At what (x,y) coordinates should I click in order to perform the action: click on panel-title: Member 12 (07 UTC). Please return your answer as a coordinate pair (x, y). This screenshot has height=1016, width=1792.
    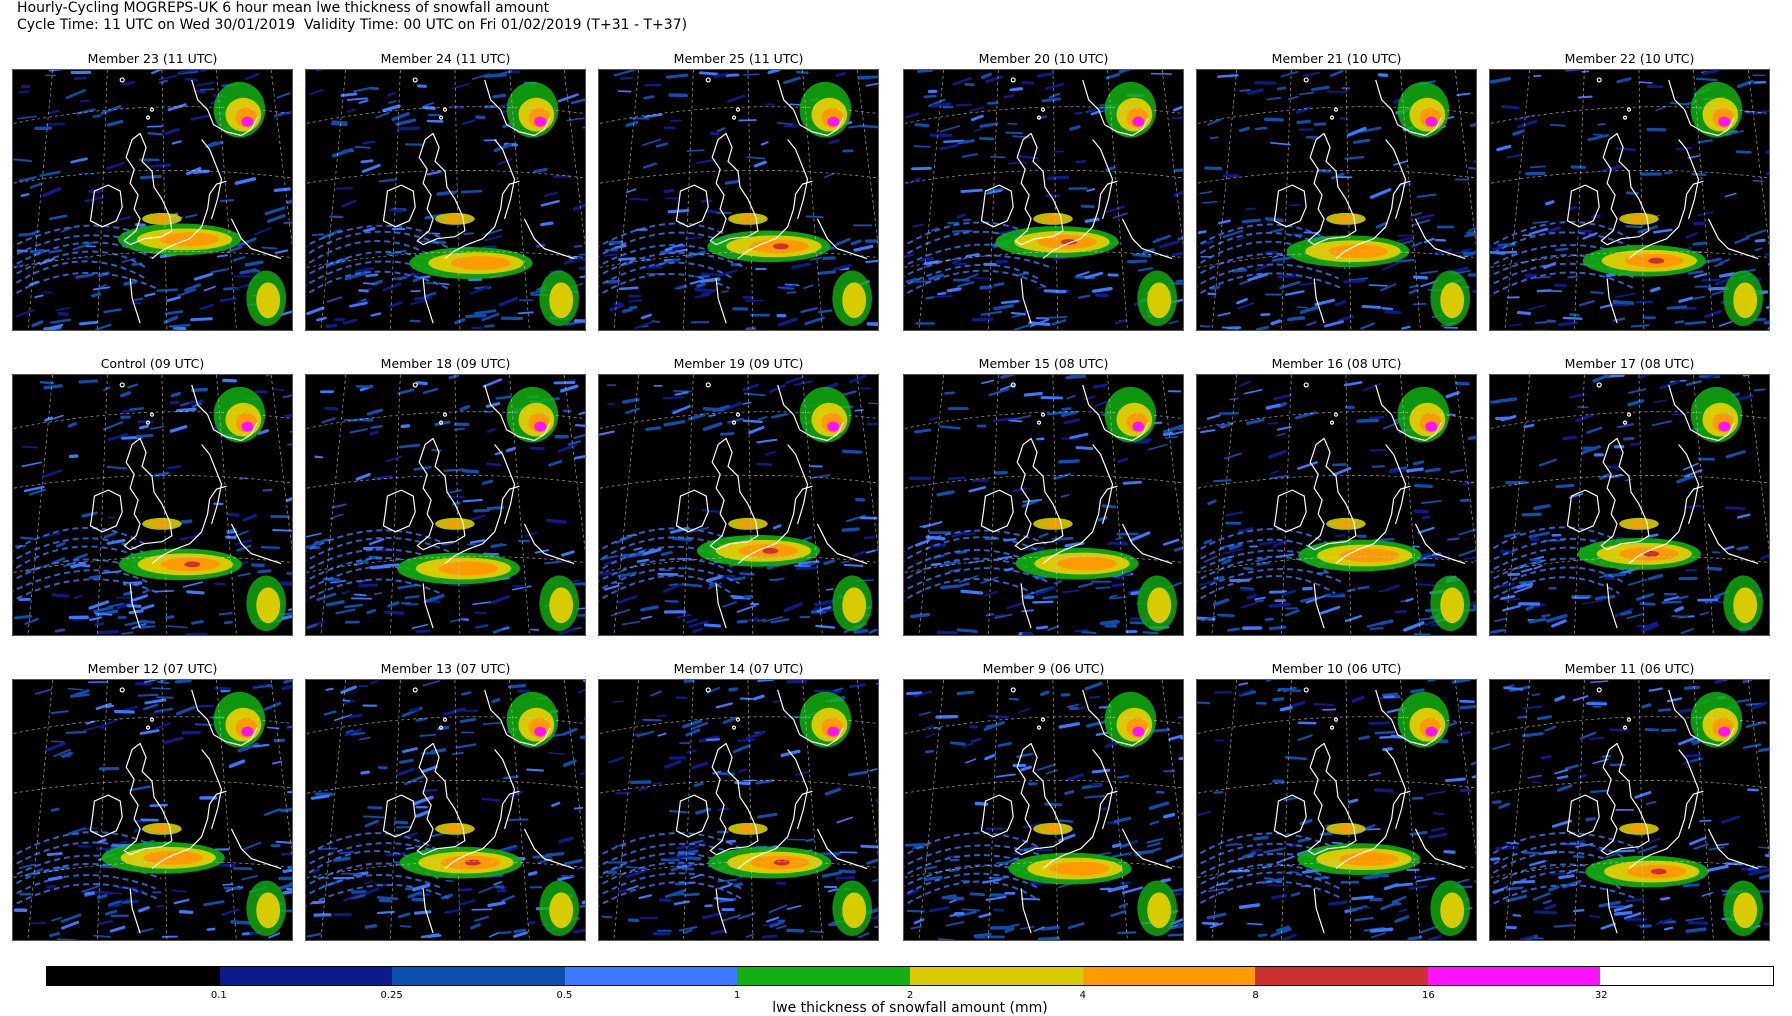
    Looking at the image, I should click on (152, 668).